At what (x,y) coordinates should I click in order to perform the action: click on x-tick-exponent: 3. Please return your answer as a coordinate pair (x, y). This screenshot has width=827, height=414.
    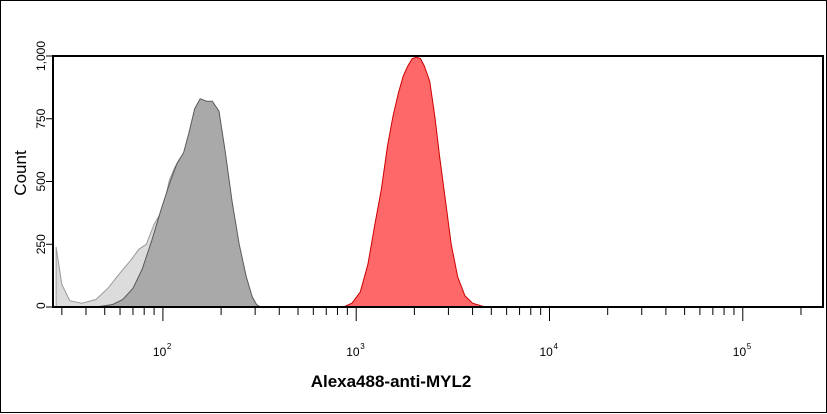
    Looking at the image, I should click on (362, 346).